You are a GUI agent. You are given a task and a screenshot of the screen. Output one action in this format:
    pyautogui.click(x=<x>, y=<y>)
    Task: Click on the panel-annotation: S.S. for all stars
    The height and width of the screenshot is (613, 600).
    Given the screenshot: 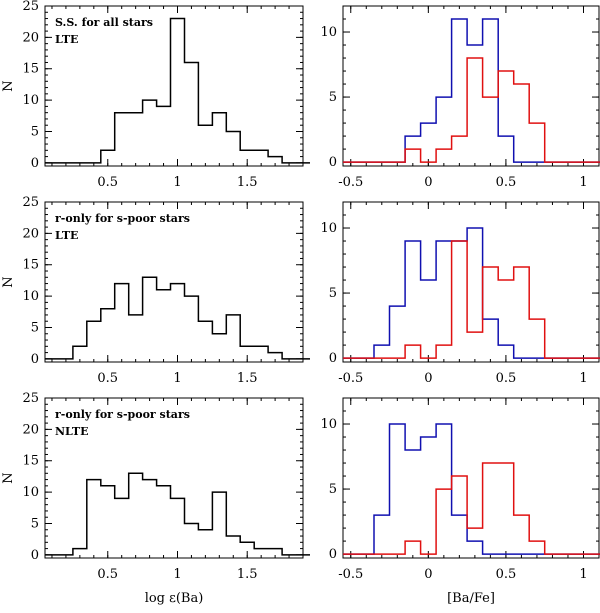 What is the action you would take?
    pyautogui.click(x=104, y=22)
    